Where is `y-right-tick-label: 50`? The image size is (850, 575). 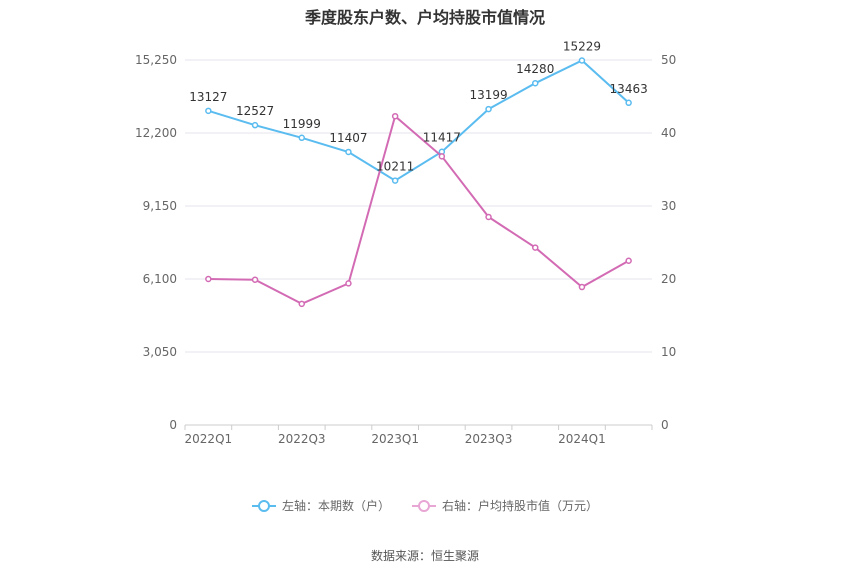 y-right-tick-label: 50 is located at coordinates (668, 60).